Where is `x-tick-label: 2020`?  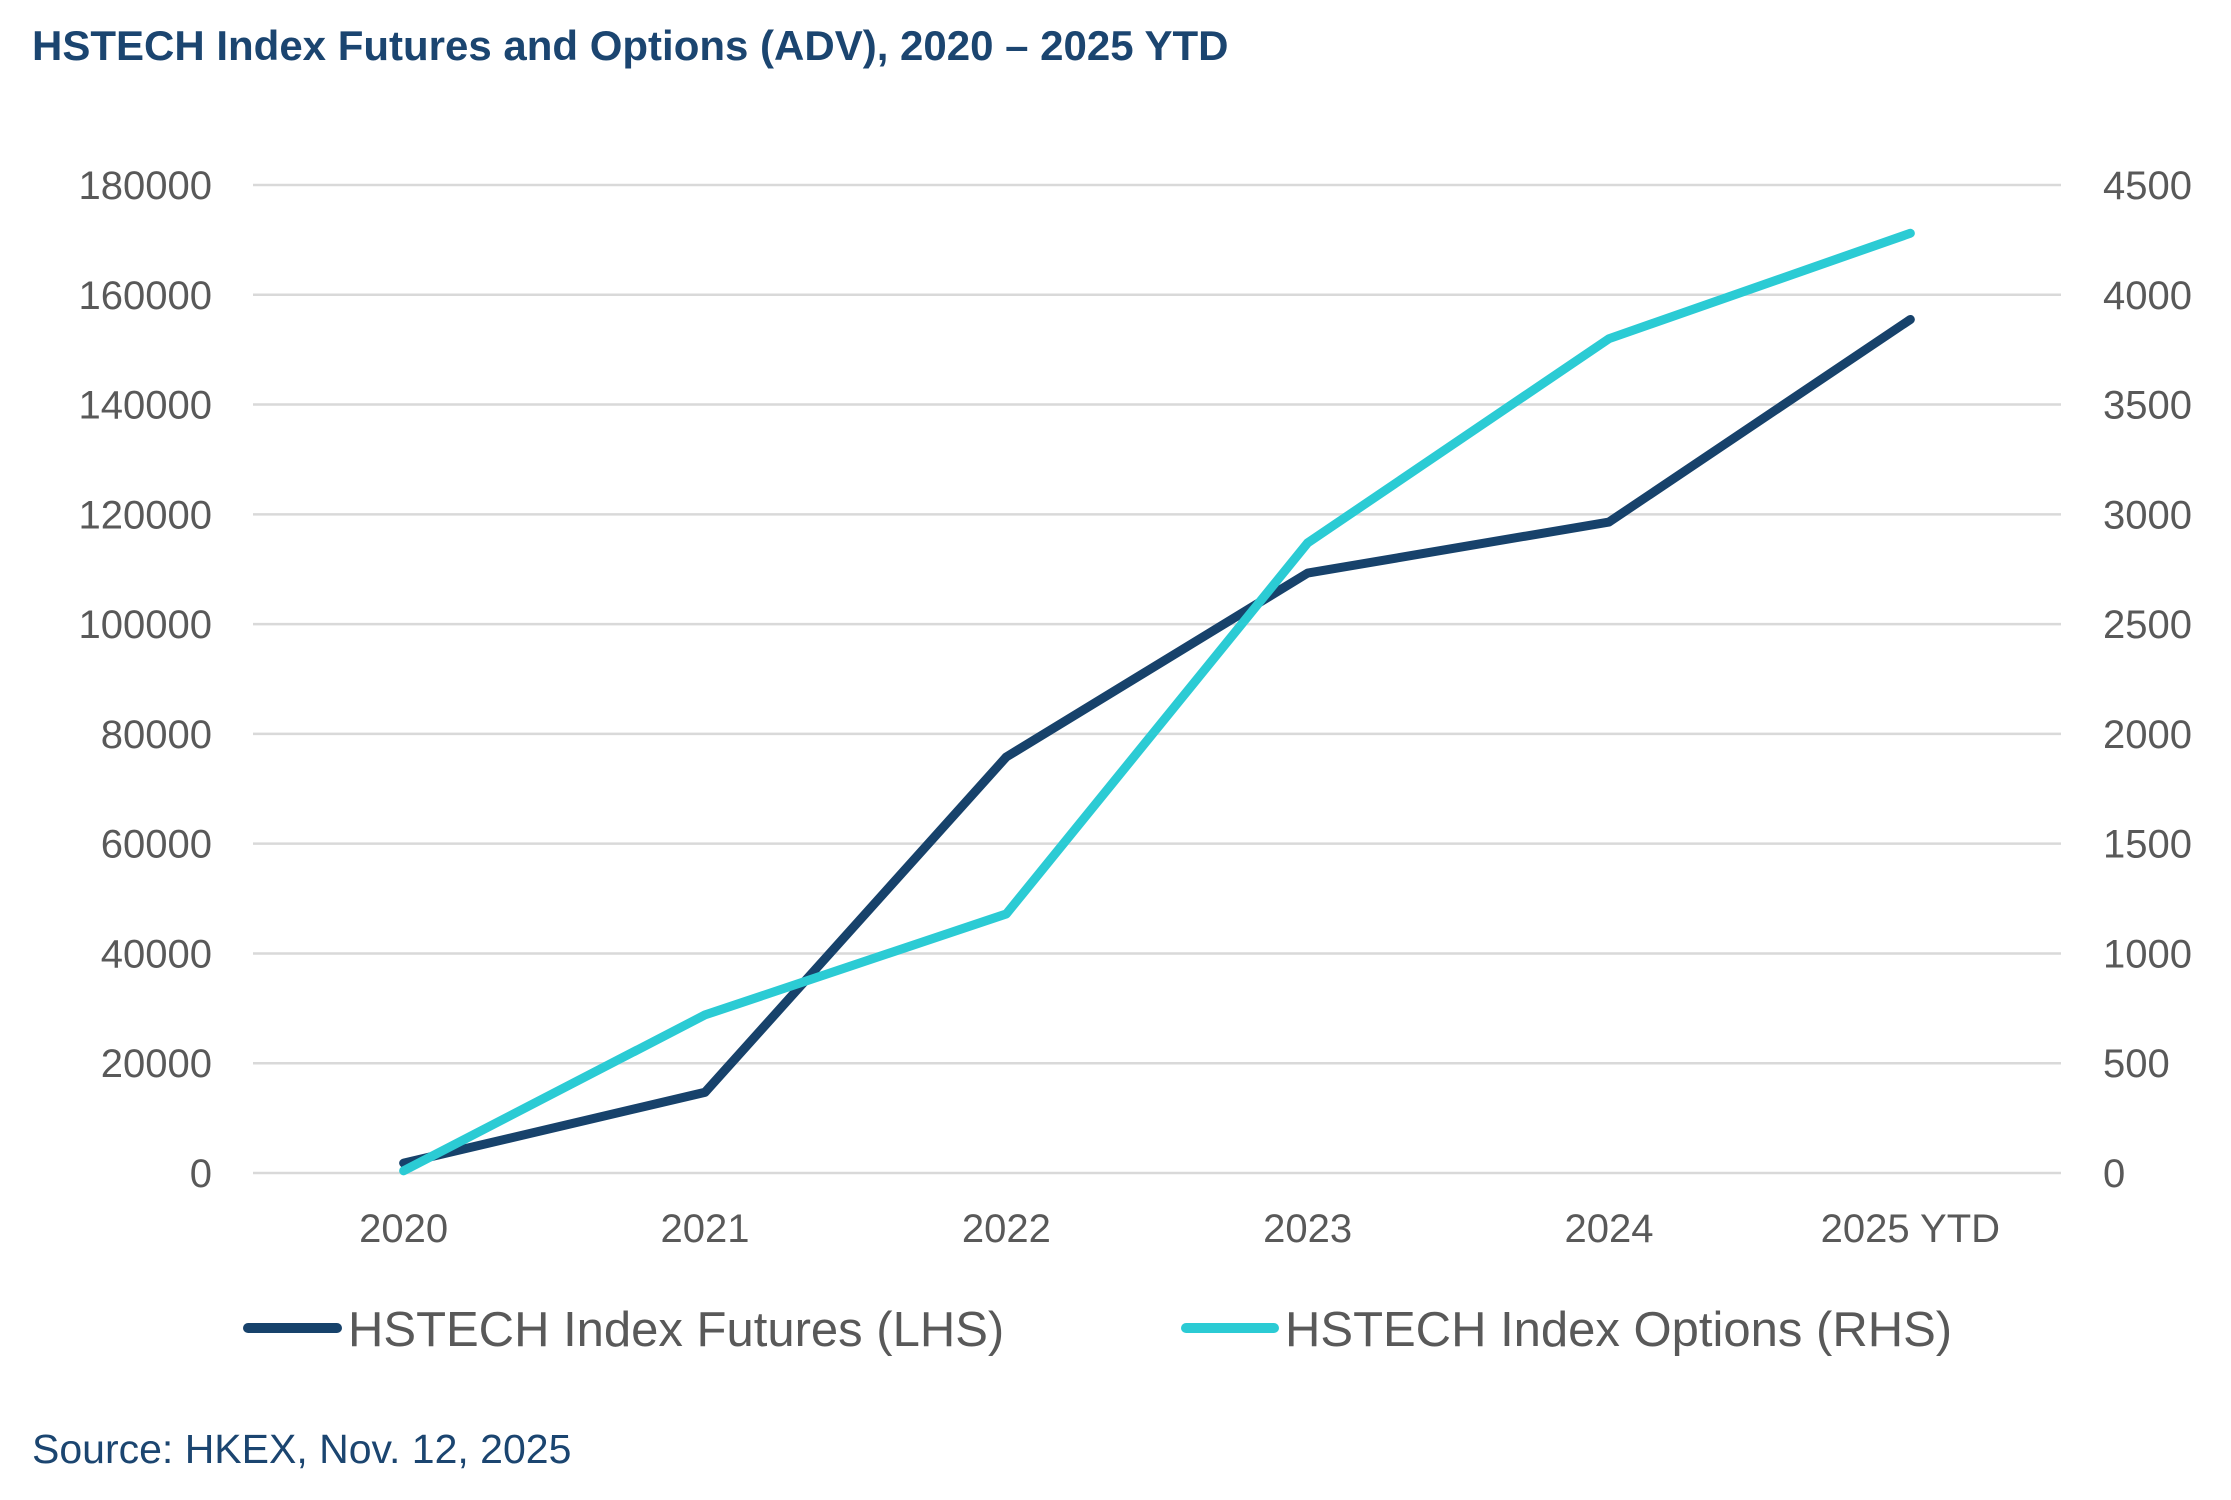 x-tick-label: 2020 is located at coordinates (403, 1229).